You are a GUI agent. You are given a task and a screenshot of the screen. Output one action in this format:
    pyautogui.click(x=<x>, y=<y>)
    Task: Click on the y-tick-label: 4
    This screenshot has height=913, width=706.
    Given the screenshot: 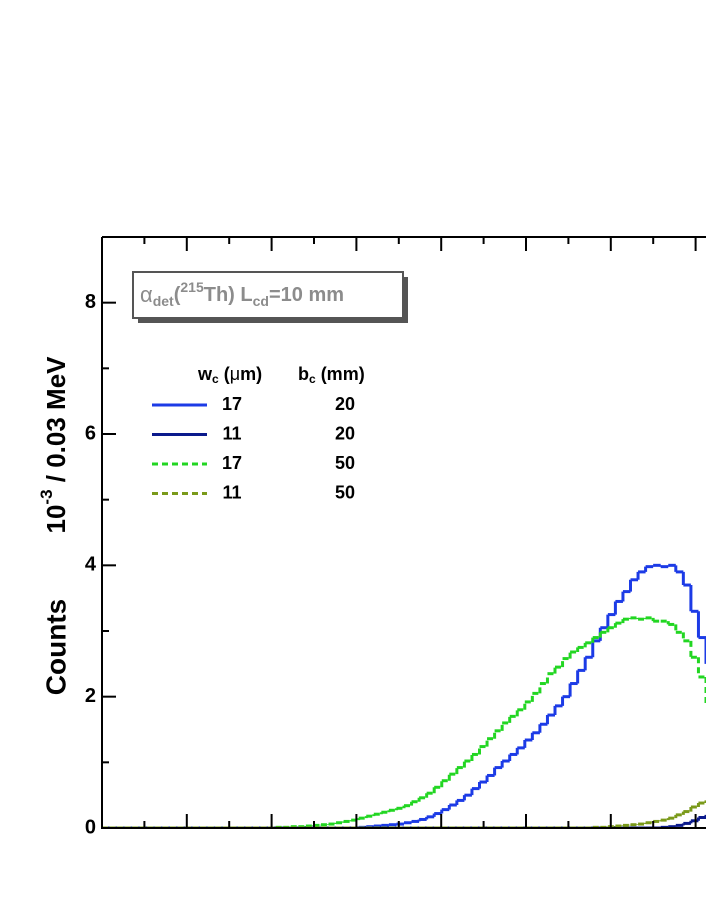 What is the action you would take?
    pyautogui.click(x=91, y=565)
    